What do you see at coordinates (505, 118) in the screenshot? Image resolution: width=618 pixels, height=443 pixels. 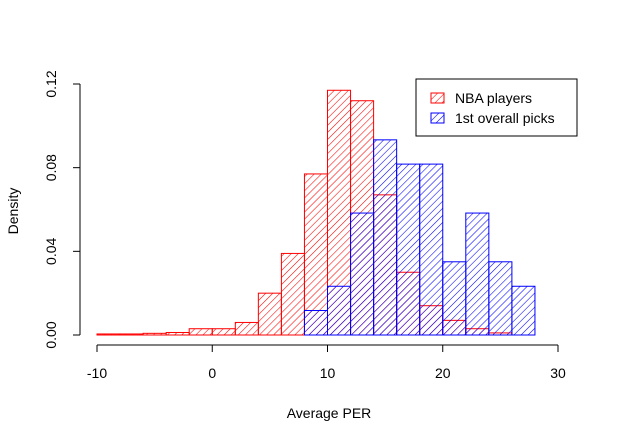 I see `legend-label-first-overall-picks: 1st overall picks` at bounding box center [505, 118].